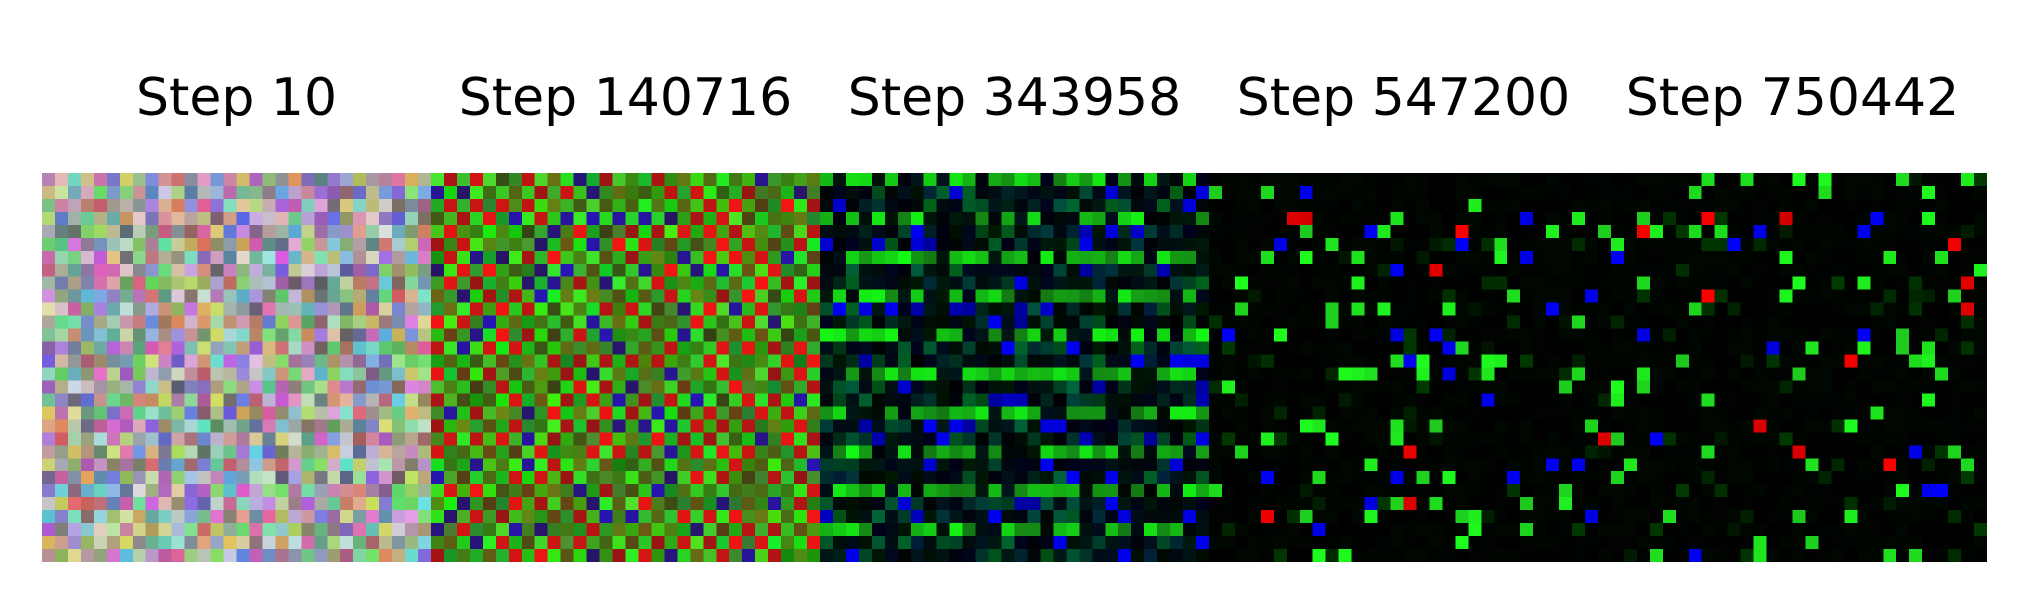 This screenshot has width=2019, height=601. What do you see at coordinates (1403, 98) in the screenshot?
I see `step-label-4: Step 547200` at bounding box center [1403, 98].